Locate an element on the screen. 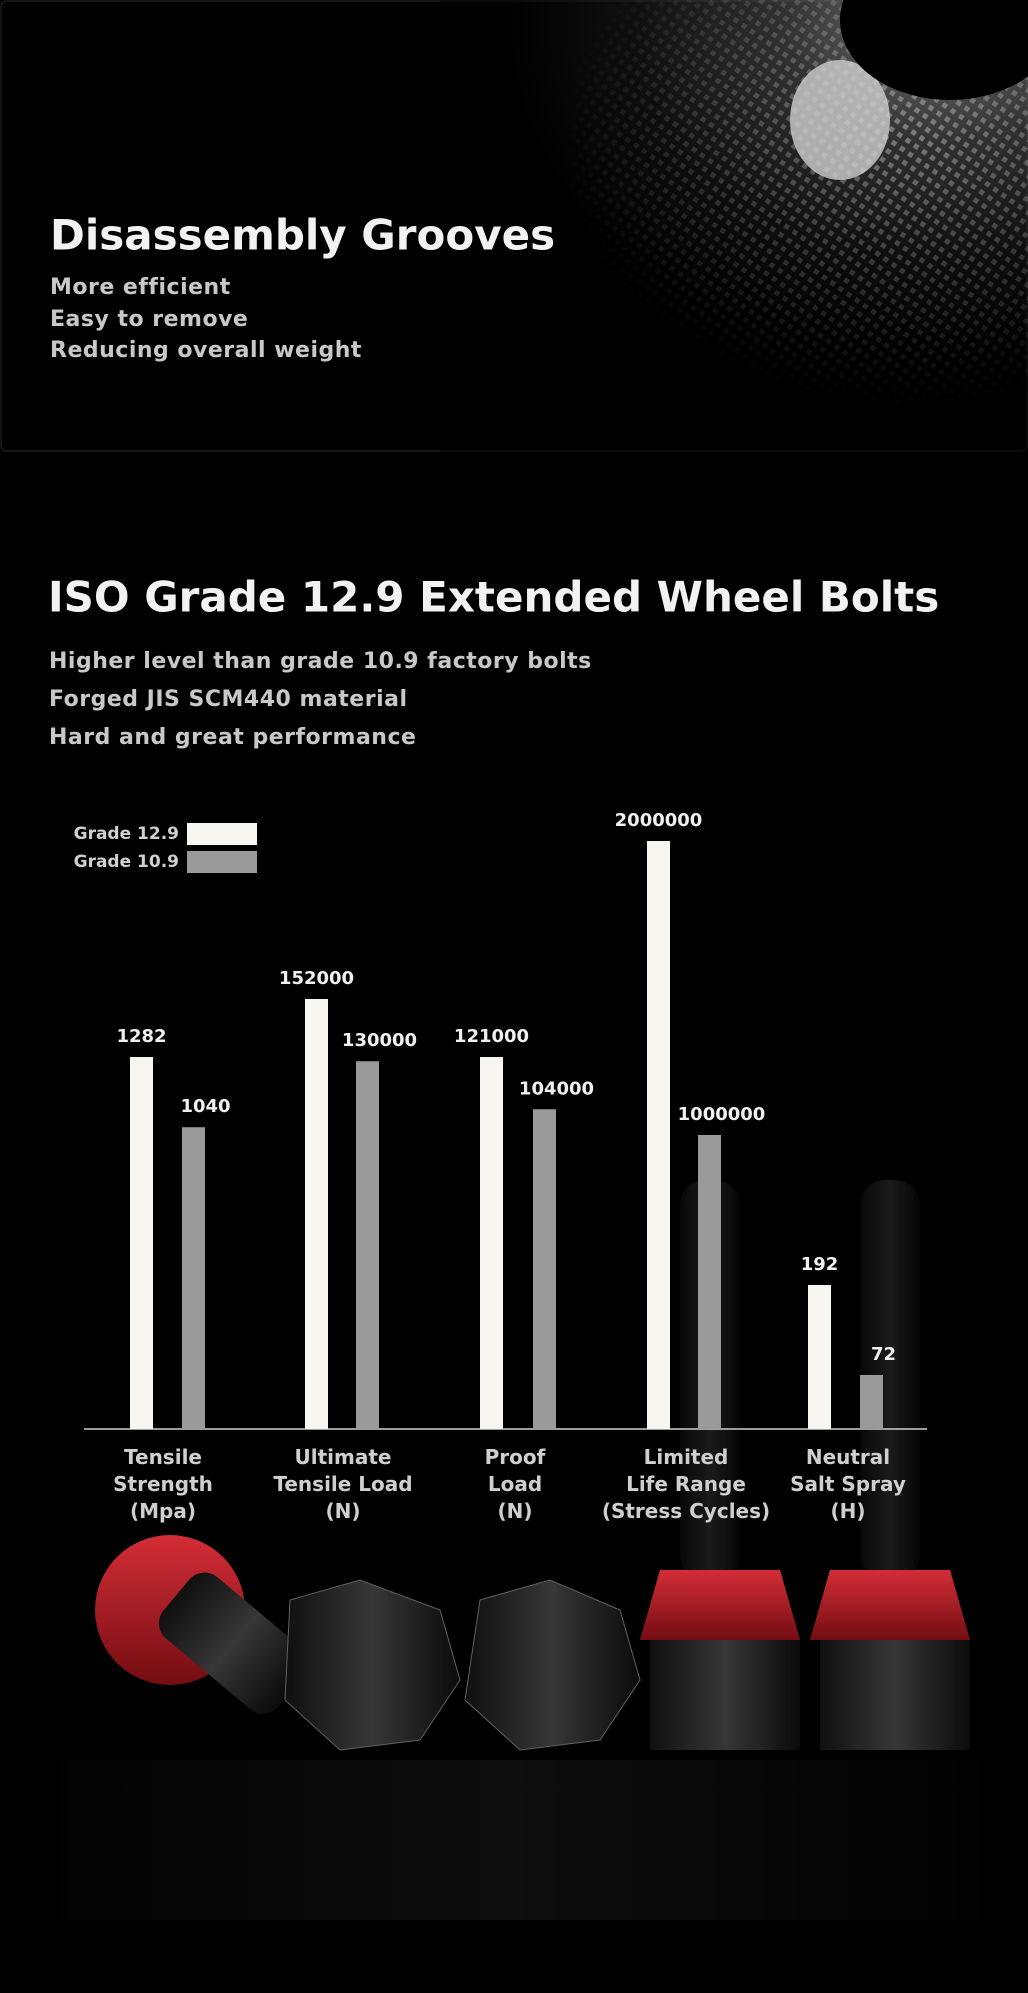 The image size is (1028, 1993). legend-label: Grade 12.9 is located at coordinates (126, 834).